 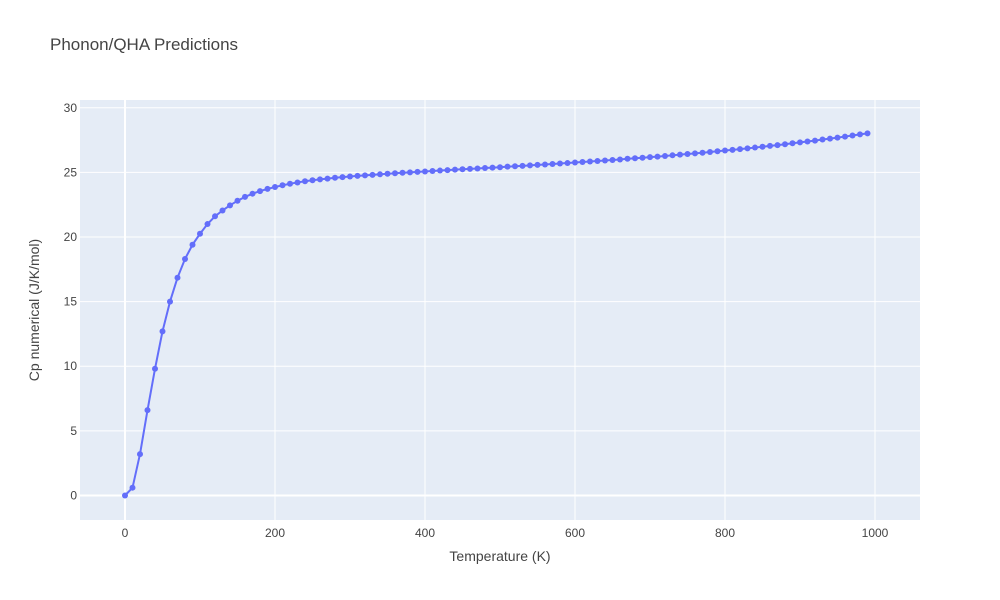 I want to click on x-tick-label: 0, so click(x=125, y=533).